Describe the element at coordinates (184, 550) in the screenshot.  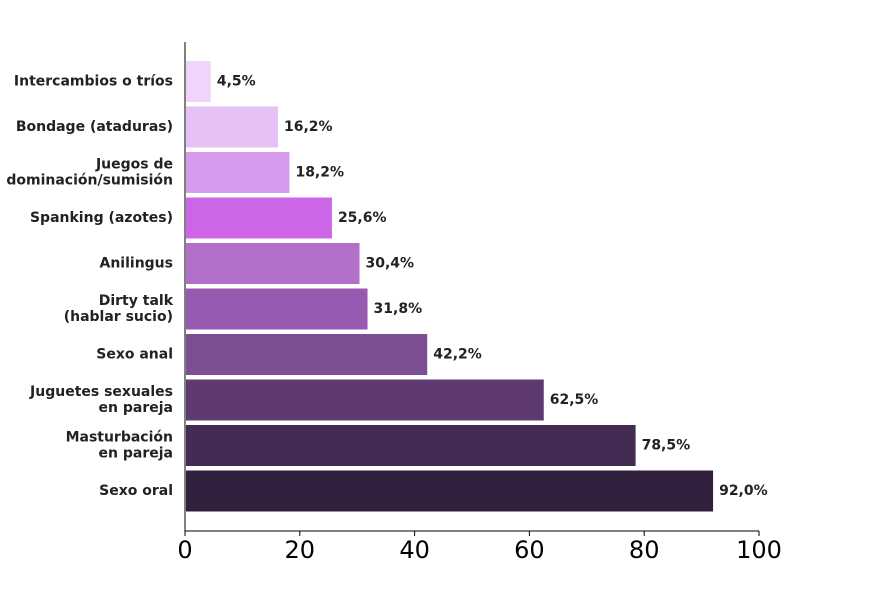
I see `x-tick-label-0: 0` at that location.